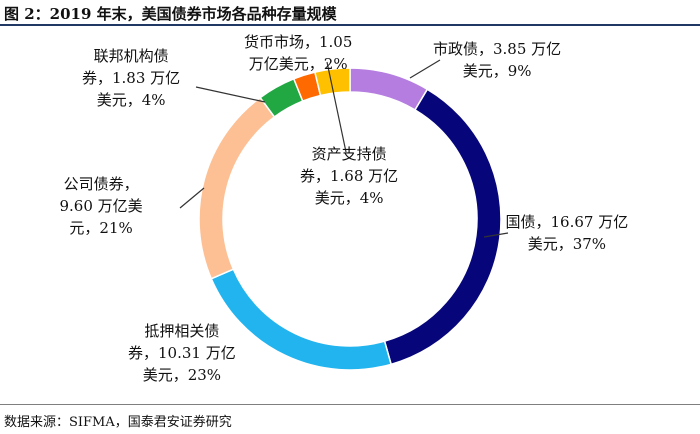 This screenshot has height=434, width=700. I want to click on slice-asset-backed, so click(332, 82).